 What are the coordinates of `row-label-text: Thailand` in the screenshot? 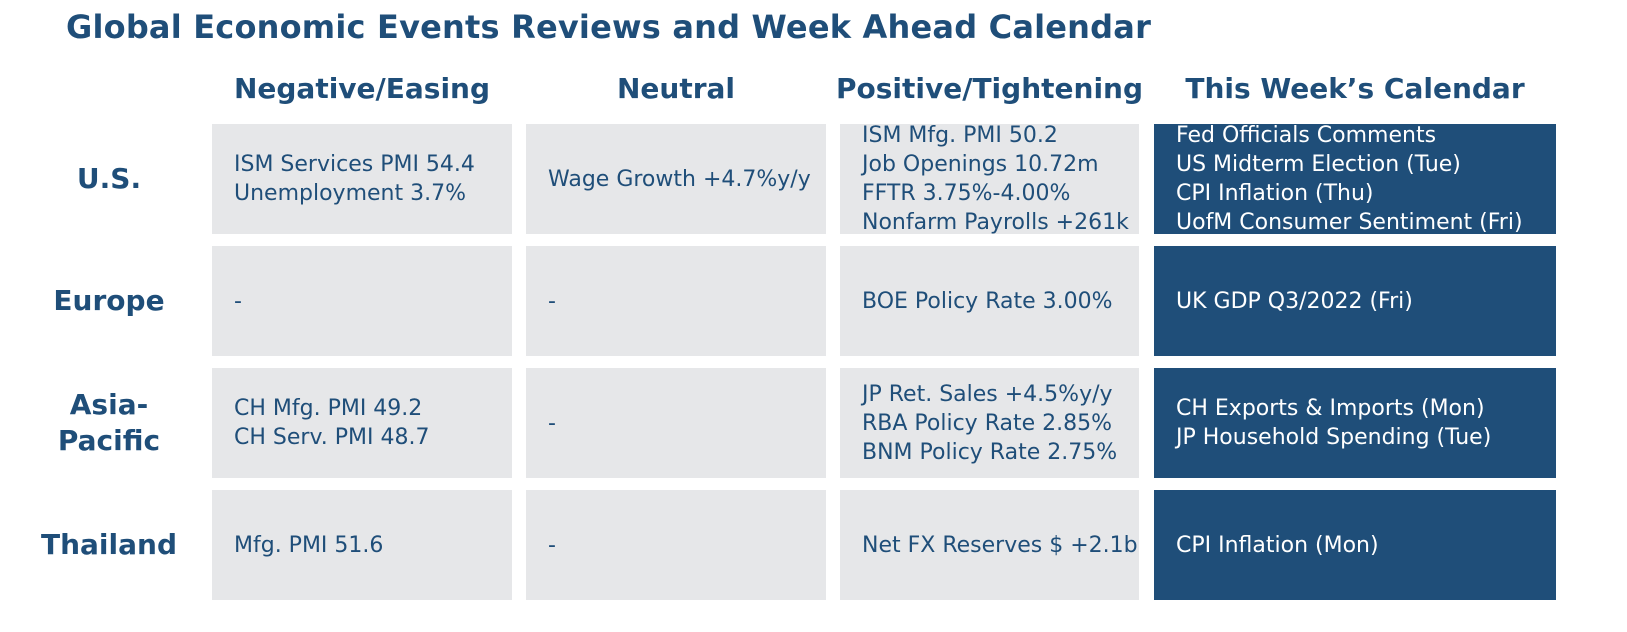 It's located at (109, 544).